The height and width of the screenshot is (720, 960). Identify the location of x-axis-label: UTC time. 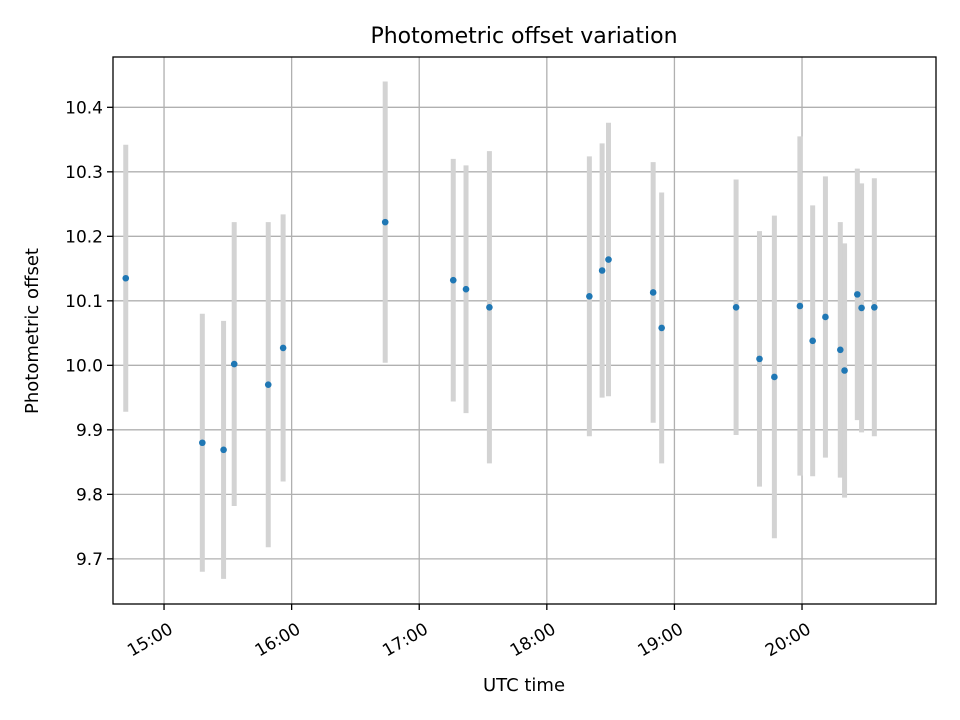
(524, 685).